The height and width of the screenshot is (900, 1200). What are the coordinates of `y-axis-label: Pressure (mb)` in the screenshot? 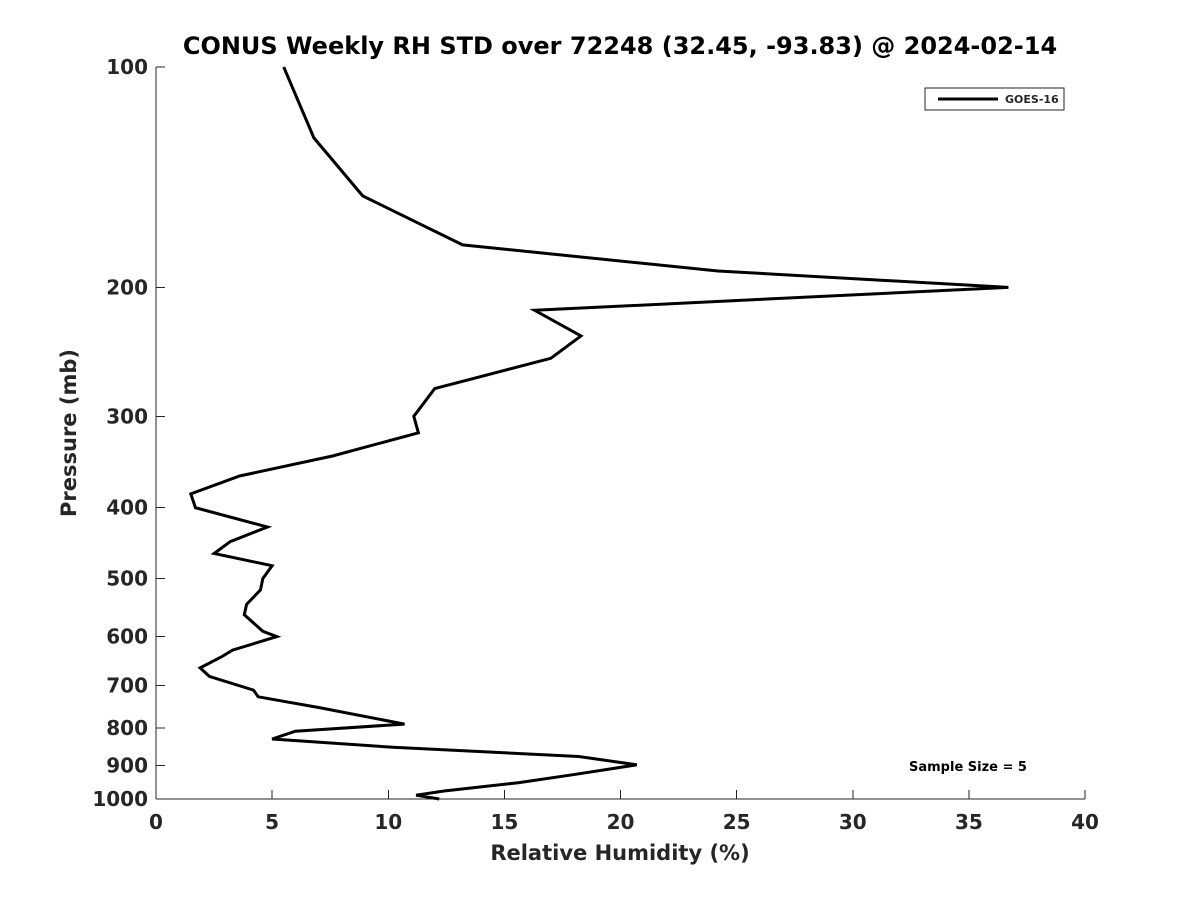 It's located at (69, 433).